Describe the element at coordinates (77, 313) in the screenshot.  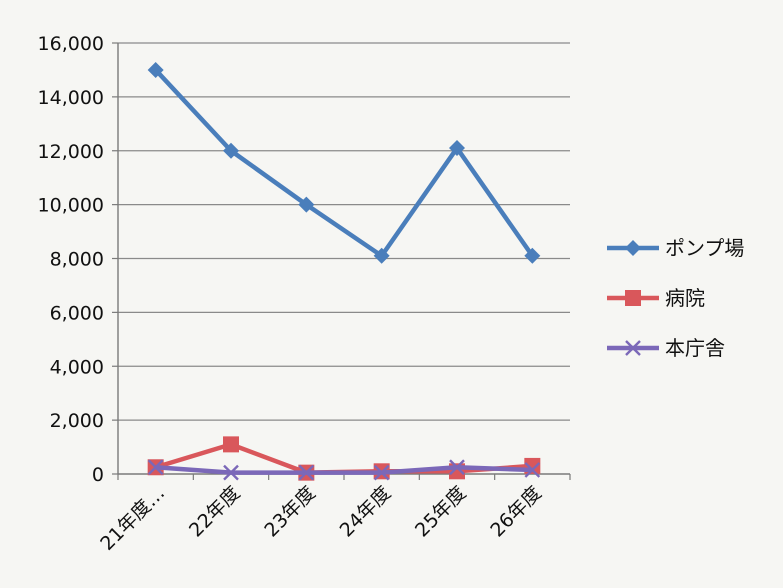
I see `y-tick-label: 6,000` at that location.